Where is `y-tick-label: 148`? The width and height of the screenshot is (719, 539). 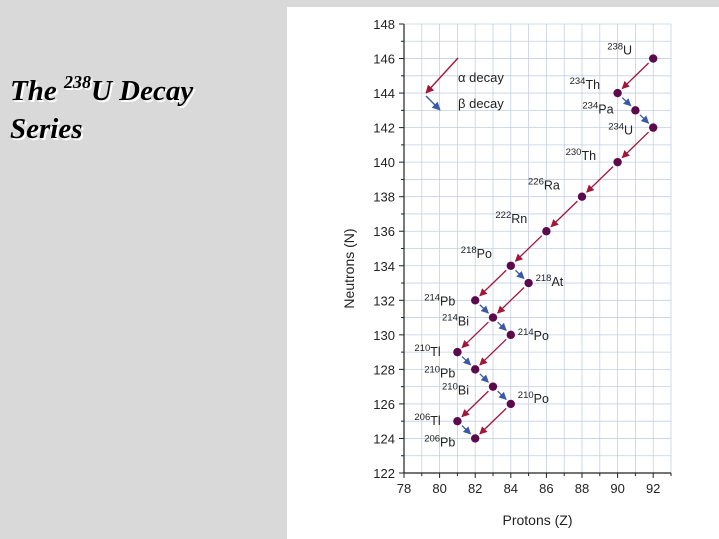 y-tick-label: 148 is located at coordinates (384, 24).